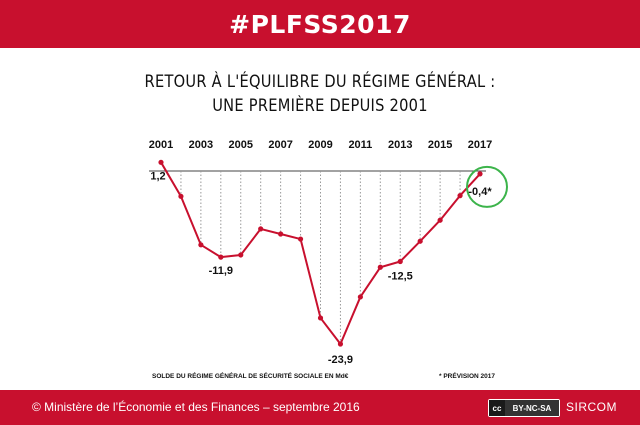 This screenshot has width=640, height=425. I want to click on x-tick-label: 2017, so click(480, 145).